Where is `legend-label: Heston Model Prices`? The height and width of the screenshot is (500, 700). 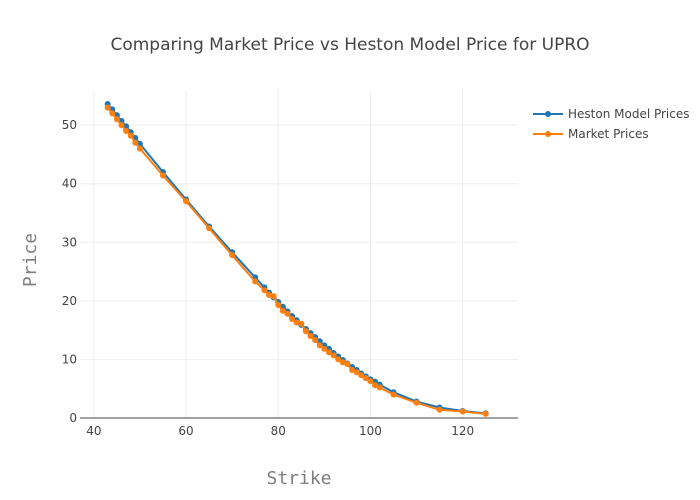
legend-label: Heston Model Prices is located at coordinates (629, 114).